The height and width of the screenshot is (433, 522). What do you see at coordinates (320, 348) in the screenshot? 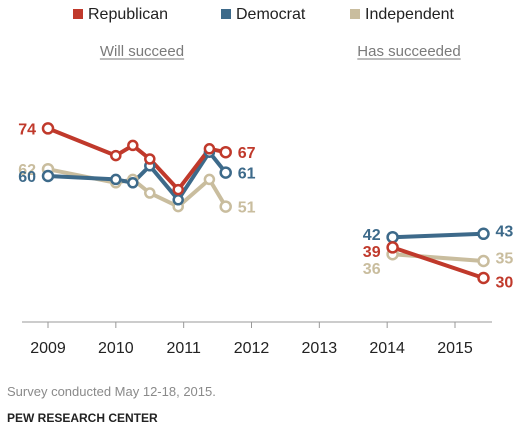
I see `x-tick-label-2013: 2013` at bounding box center [320, 348].